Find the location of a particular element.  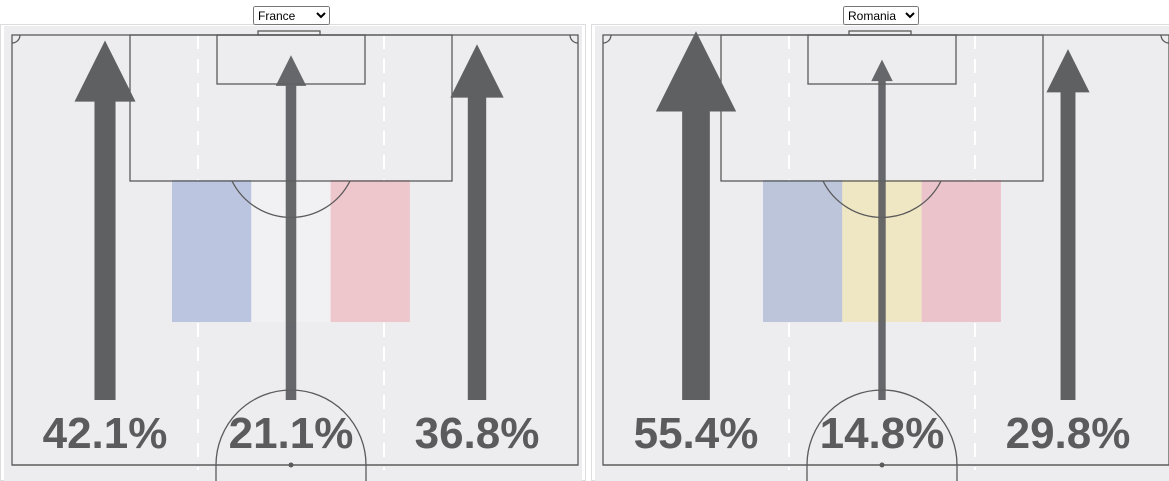

percentage-label: 29.8% is located at coordinates (1068, 433).